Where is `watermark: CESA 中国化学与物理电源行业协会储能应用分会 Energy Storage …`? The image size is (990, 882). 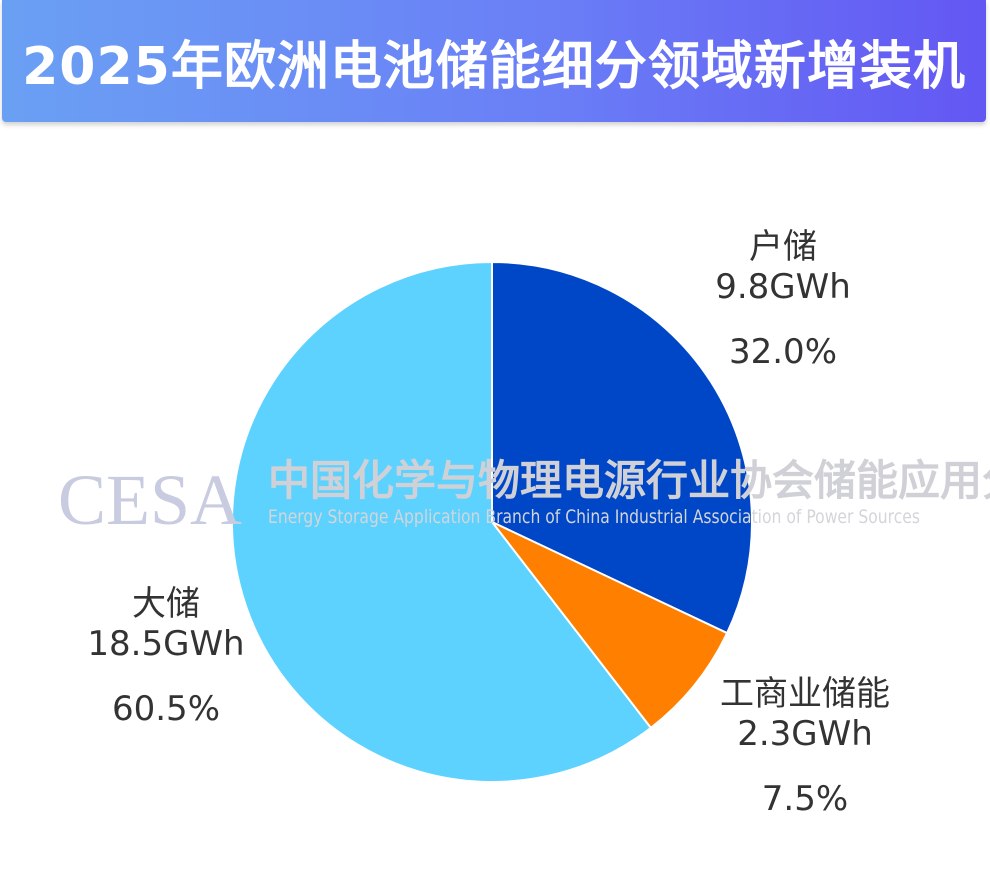
watermark: CESA 中国化学与物理电源行业协会储能应用分会 Energy Storage … is located at coordinates (524, 498).